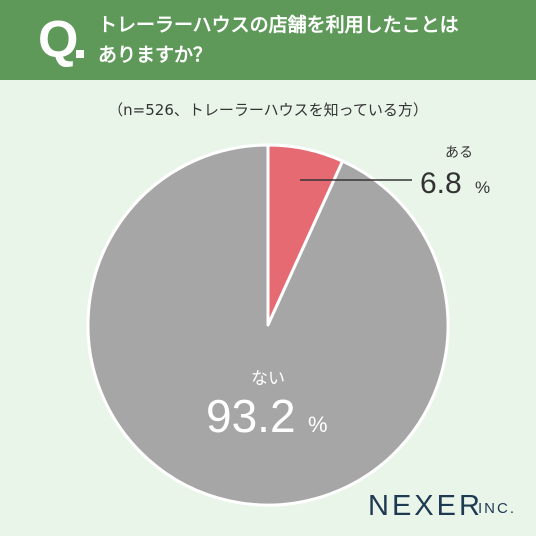 This screenshot has height=536, width=536. Describe the element at coordinates (268, 110) in the screenshot. I see `chart-subtitle: （n=526、トレーラーハウスを知っている方）` at that location.